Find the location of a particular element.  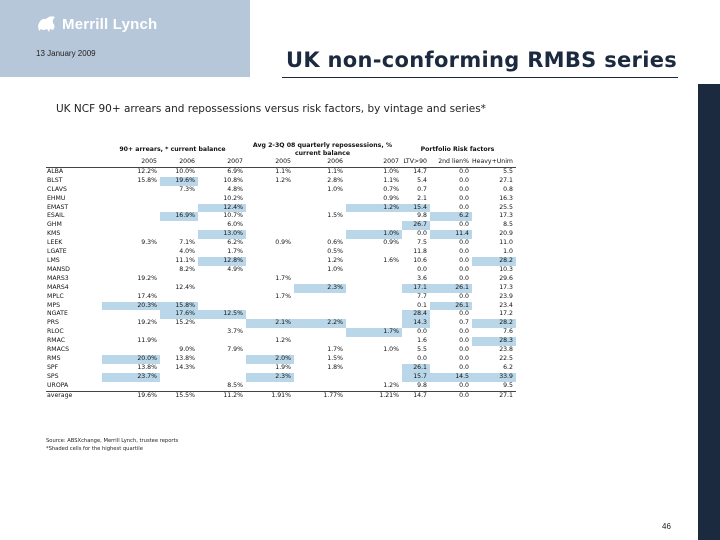

column-header: 2006 is located at coordinates (179, 163).